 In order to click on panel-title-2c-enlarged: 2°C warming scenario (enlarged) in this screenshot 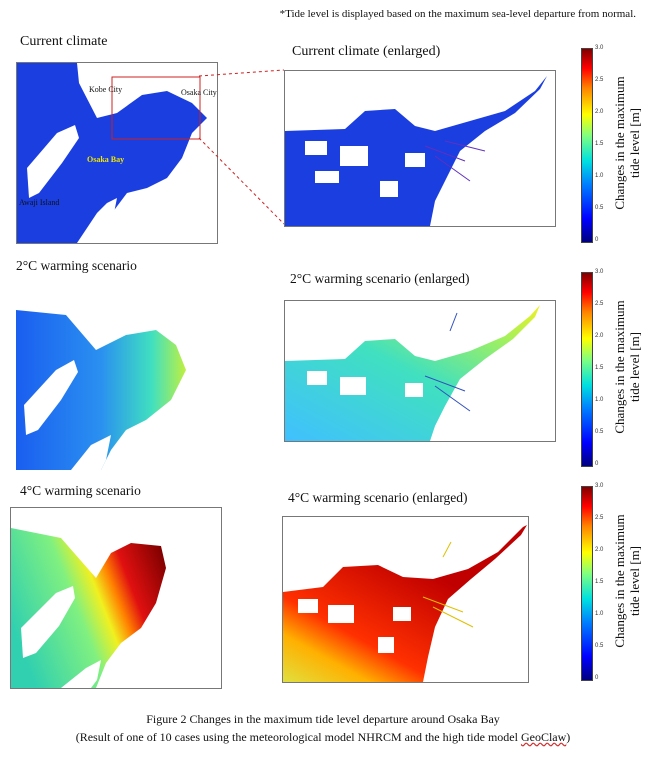, I will do `click(380, 278)`.